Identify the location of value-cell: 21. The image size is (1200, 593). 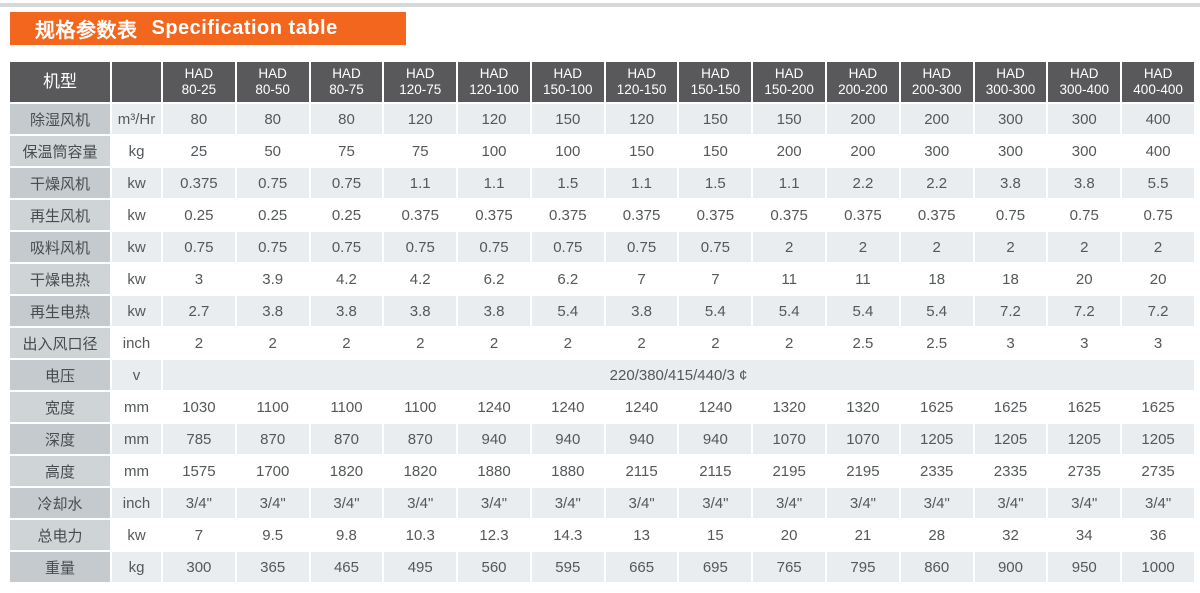
(863, 535).